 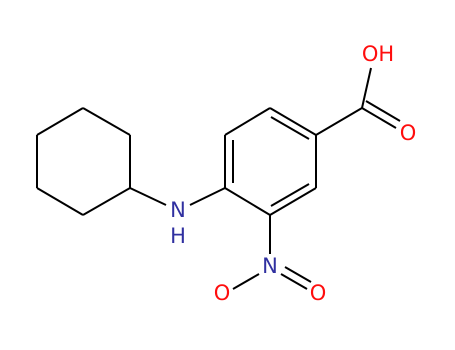 I want to click on atom-label: H, so click(x=178, y=236).